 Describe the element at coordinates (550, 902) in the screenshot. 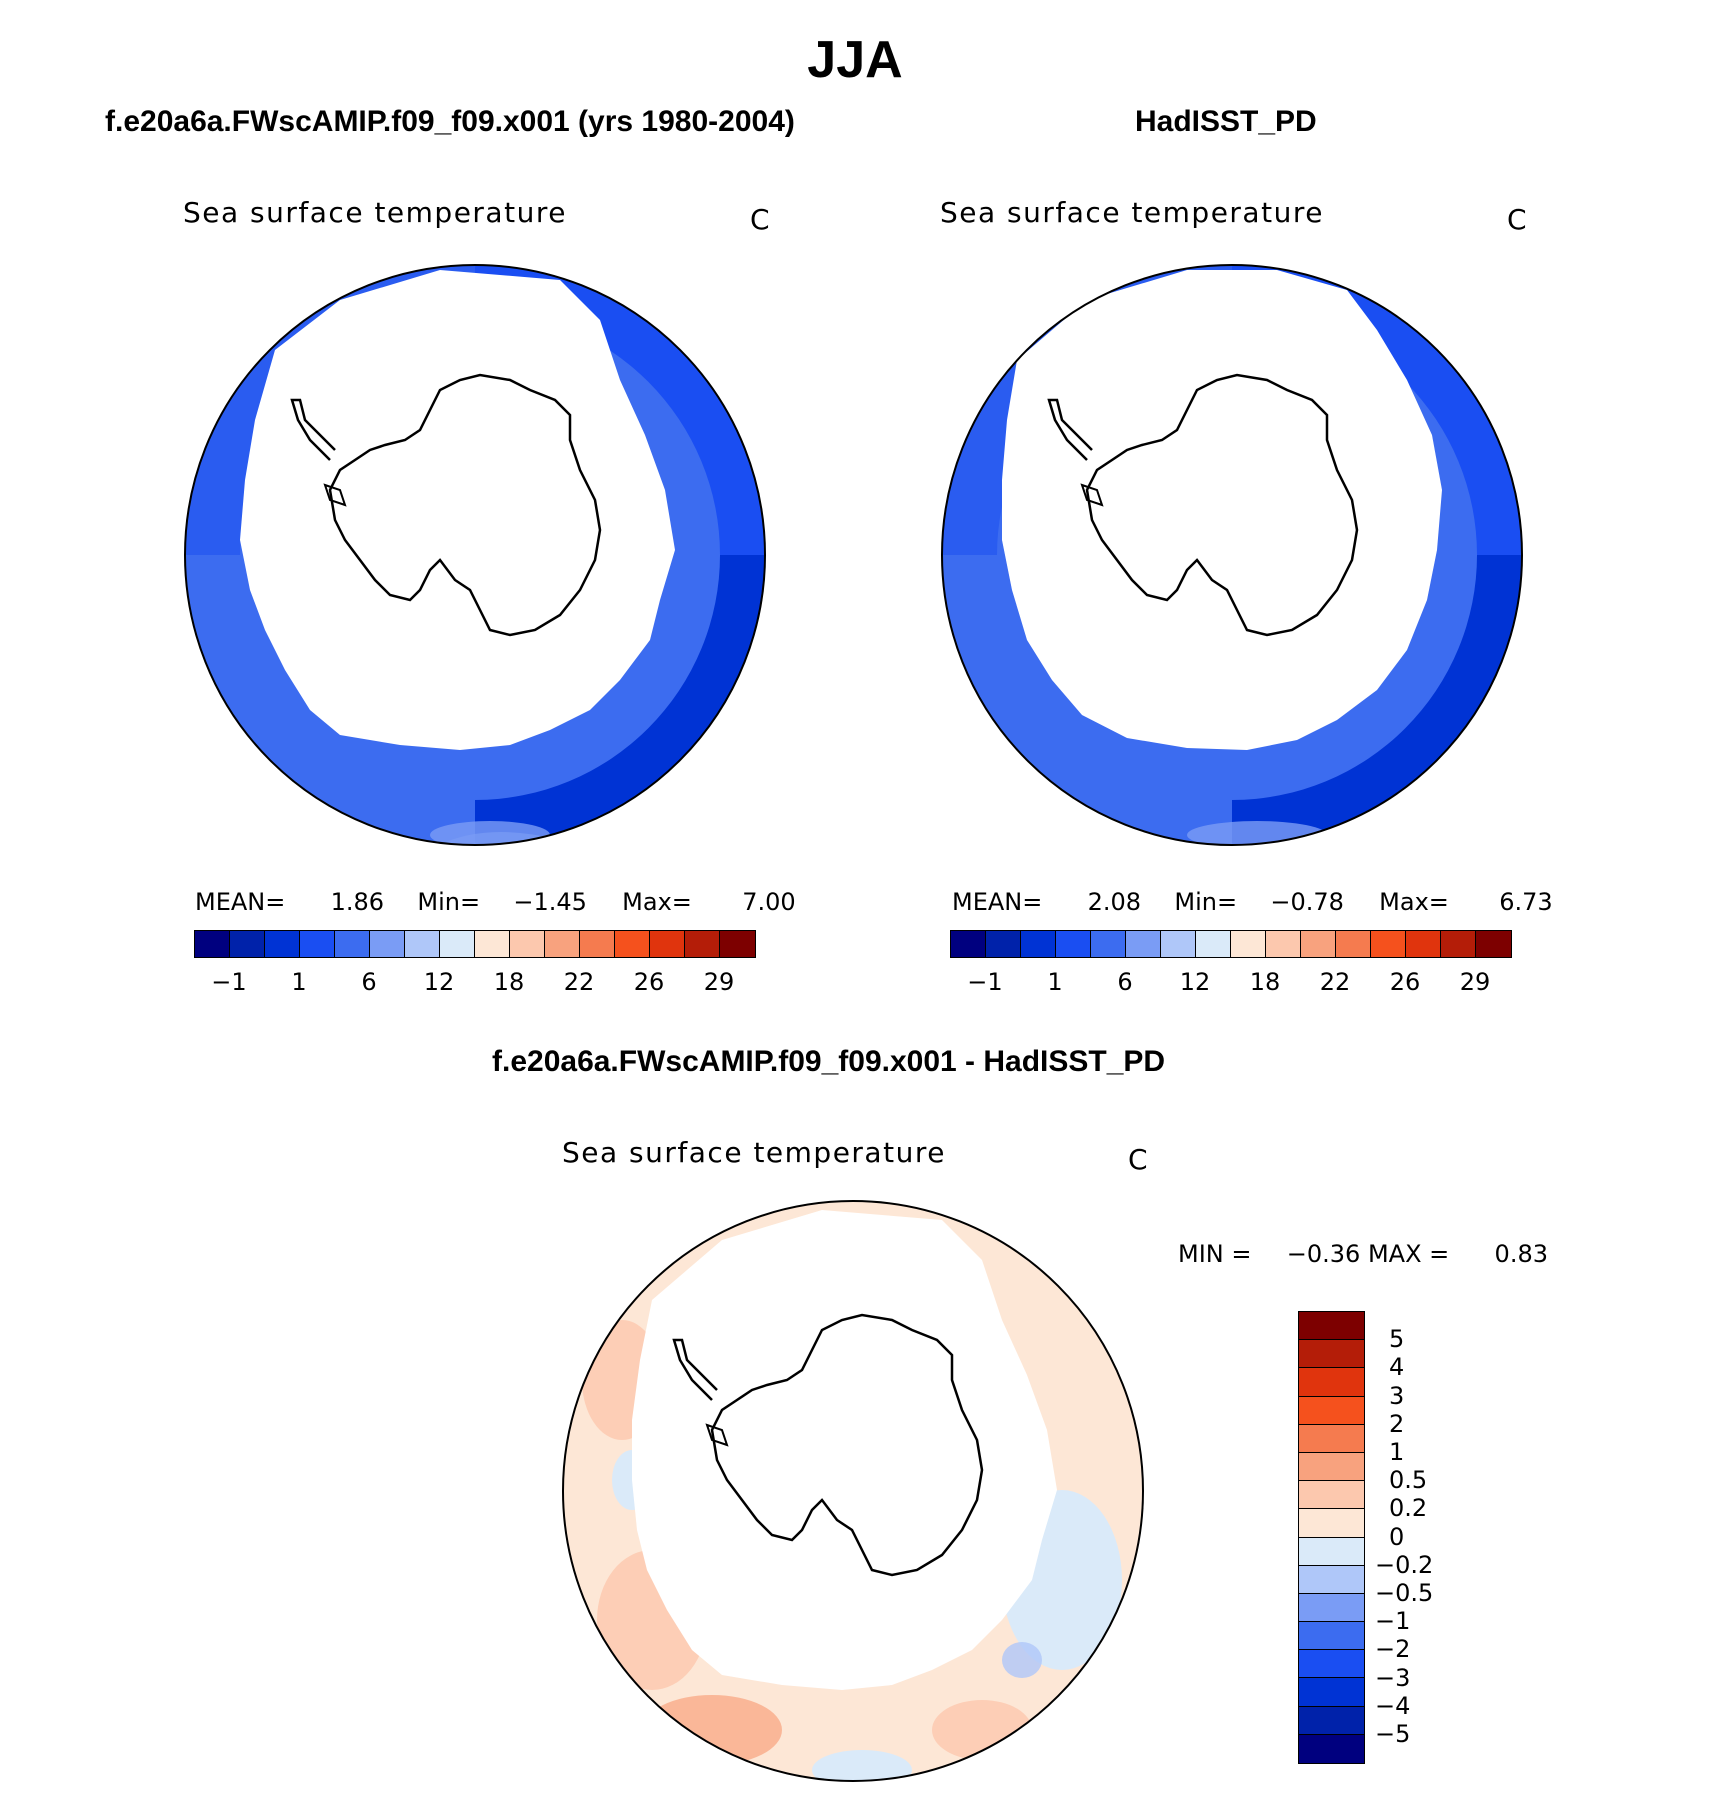

I see `model-min-value: −1.45` at that location.